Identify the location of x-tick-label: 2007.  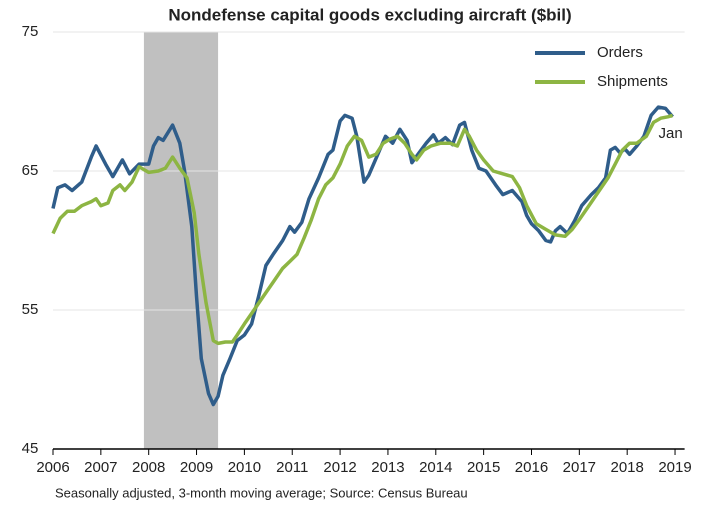
(100, 467).